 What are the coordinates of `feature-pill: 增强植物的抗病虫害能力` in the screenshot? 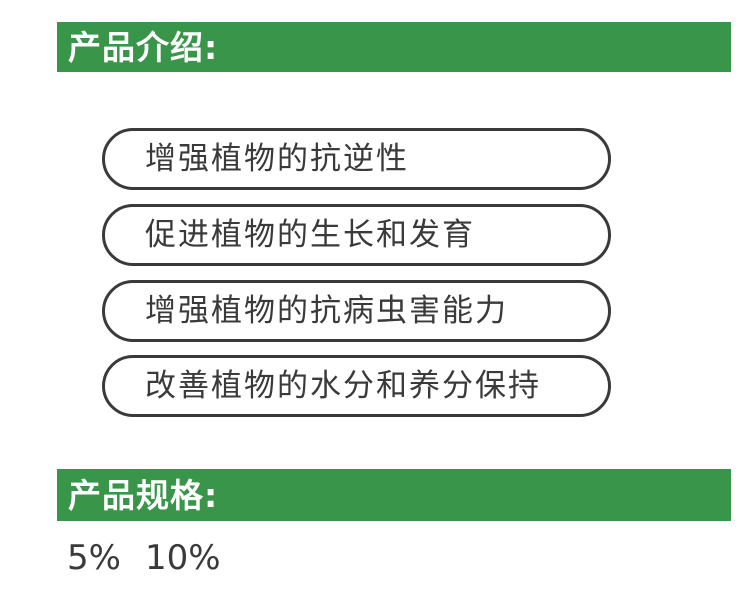 It's located at (356, 311).